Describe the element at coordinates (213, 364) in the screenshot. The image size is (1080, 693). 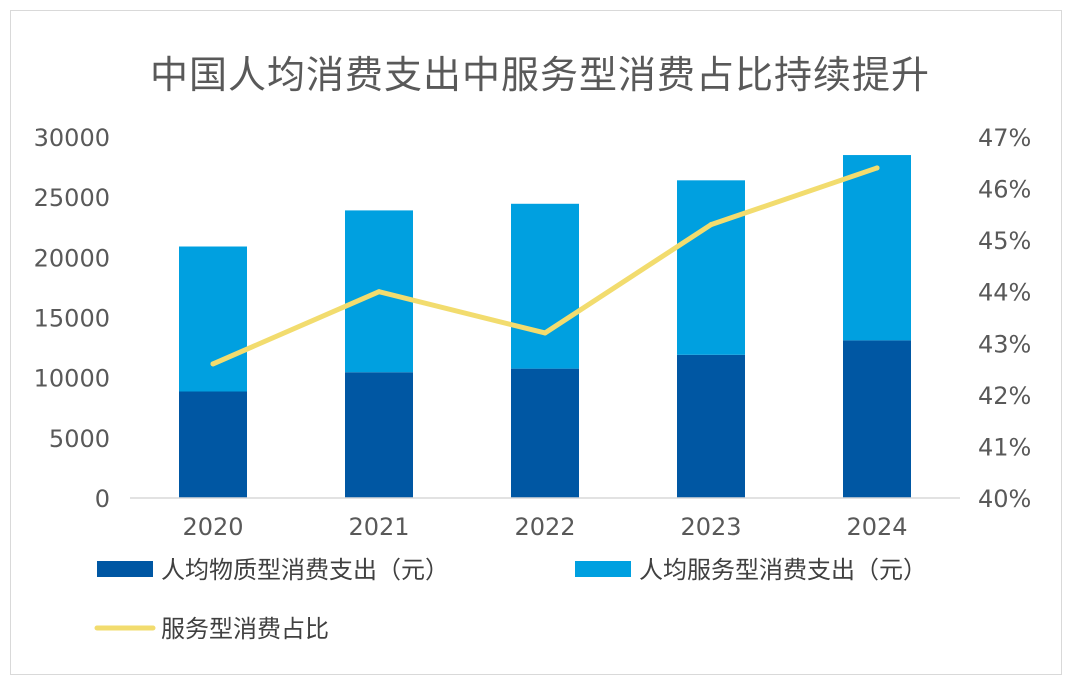
I see `line-point-2020` at that location.